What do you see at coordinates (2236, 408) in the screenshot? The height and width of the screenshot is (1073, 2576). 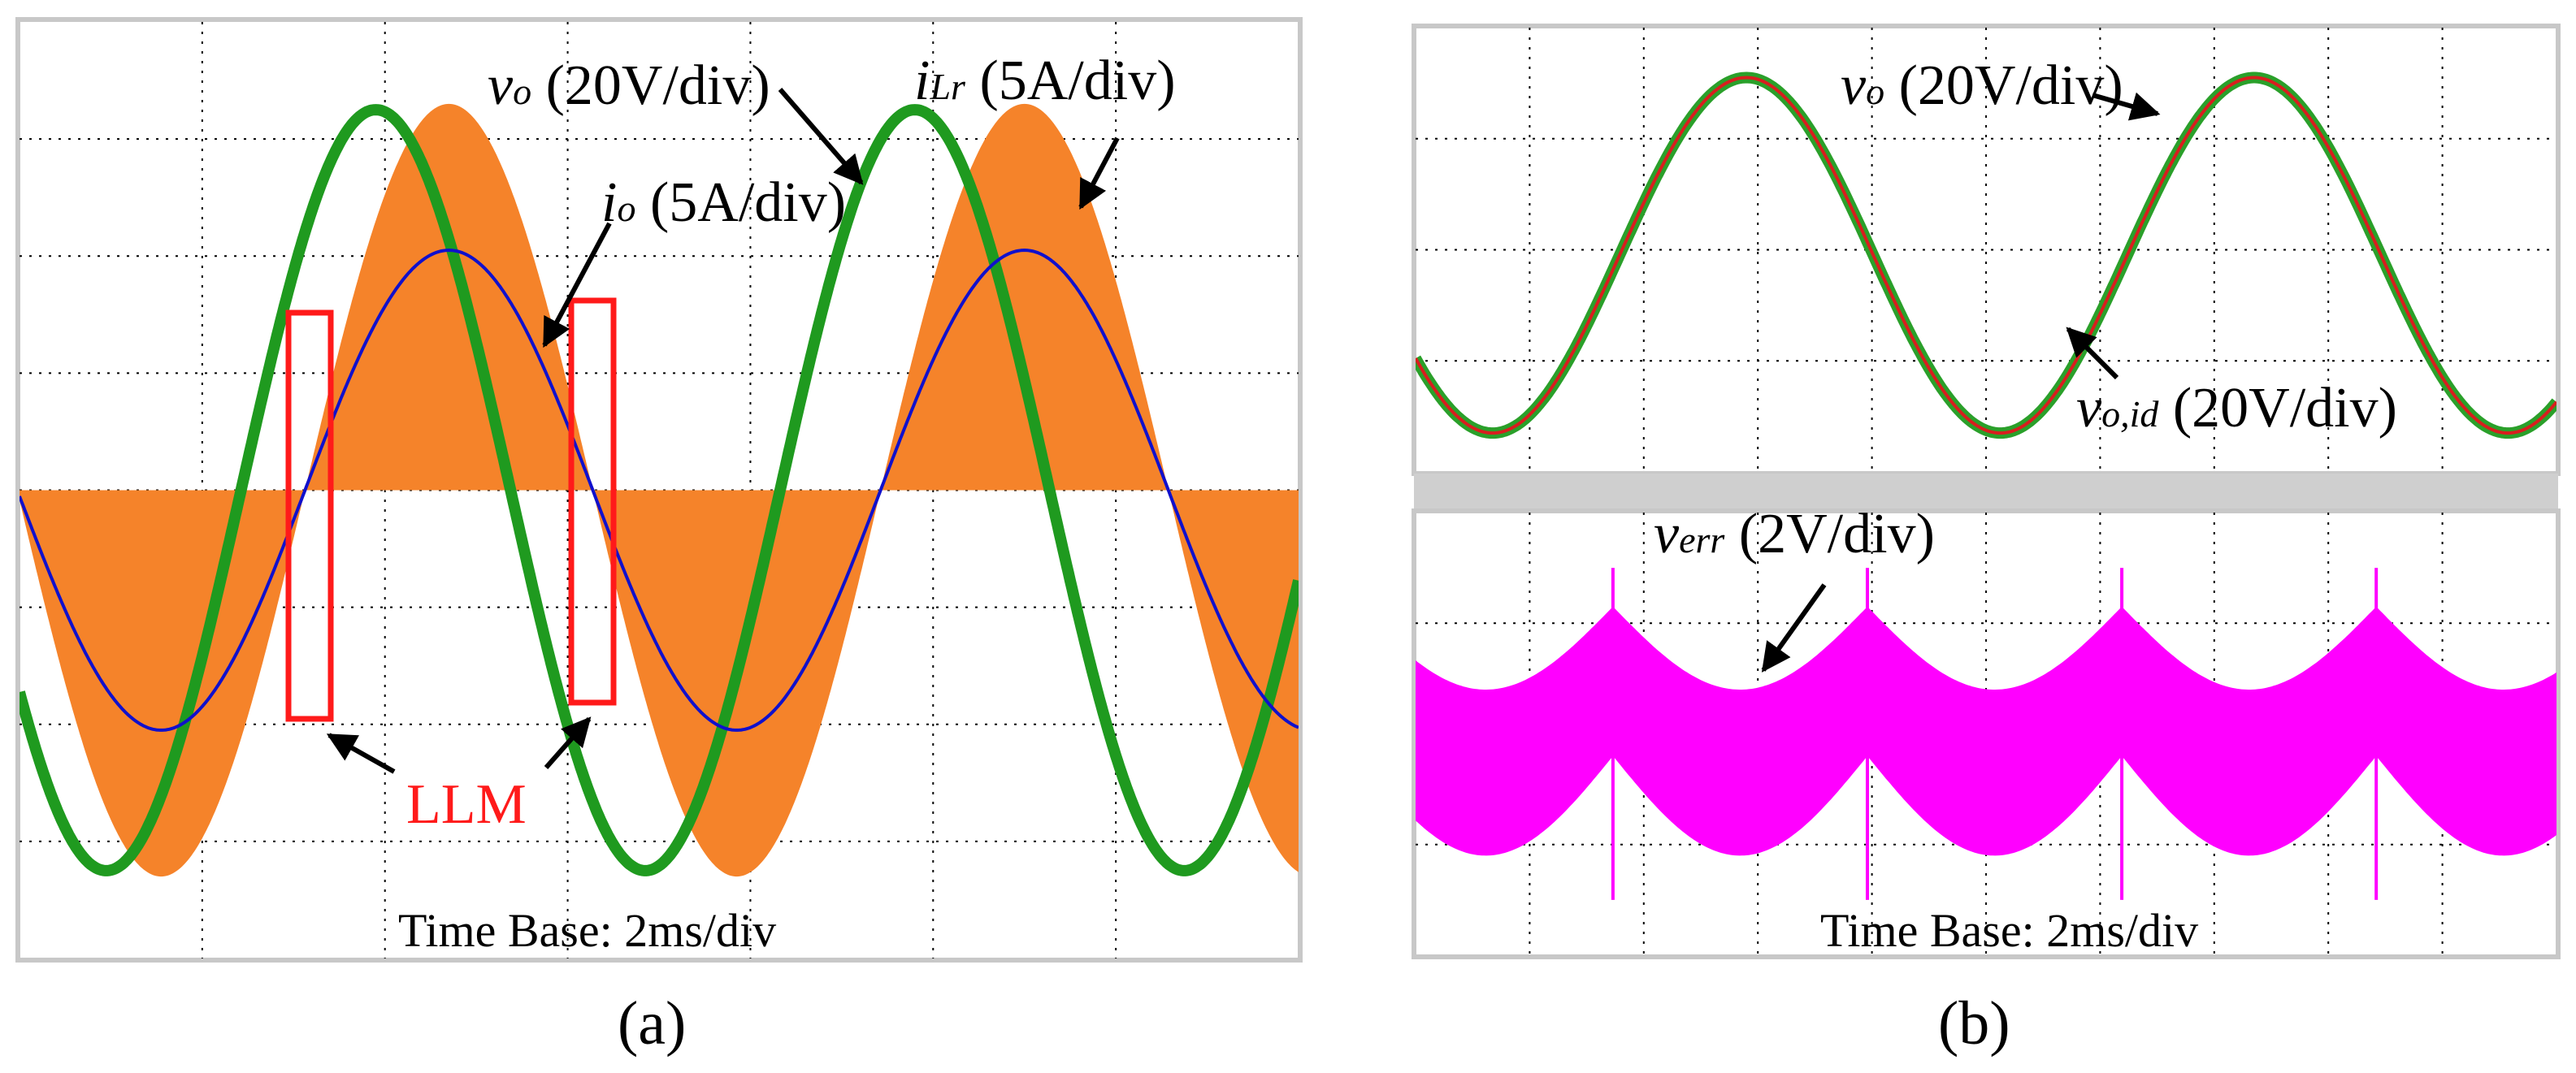 I see `label-void-b: vo,id (20V/div)` at bounding box center [2236, 408].